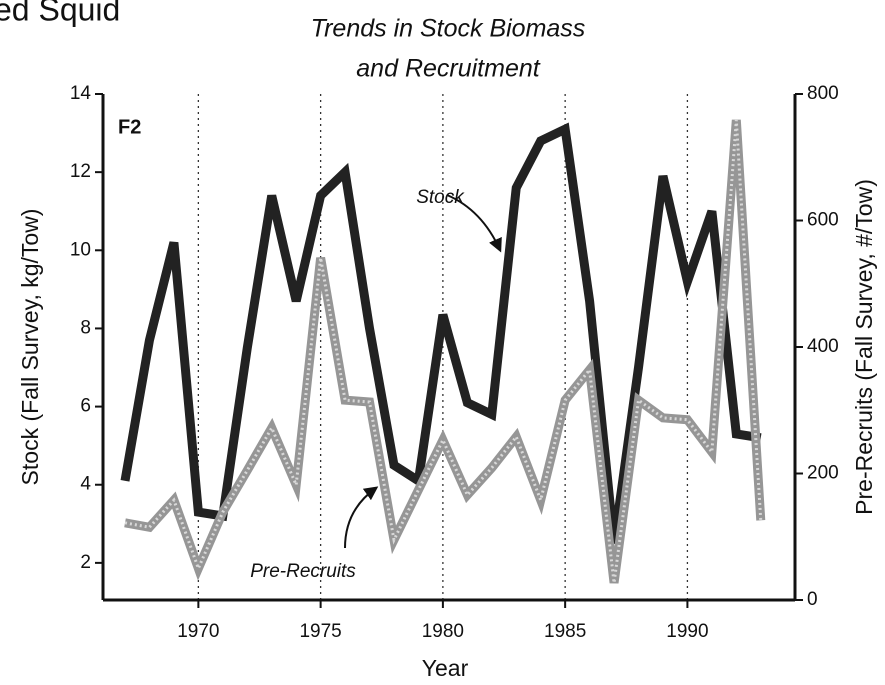 This screenshot has width=885, height=685. What do you see at coordinates (81, 93) in the screenshot?
I see `y-tick-label: 14` at bounding box center [81, 93].